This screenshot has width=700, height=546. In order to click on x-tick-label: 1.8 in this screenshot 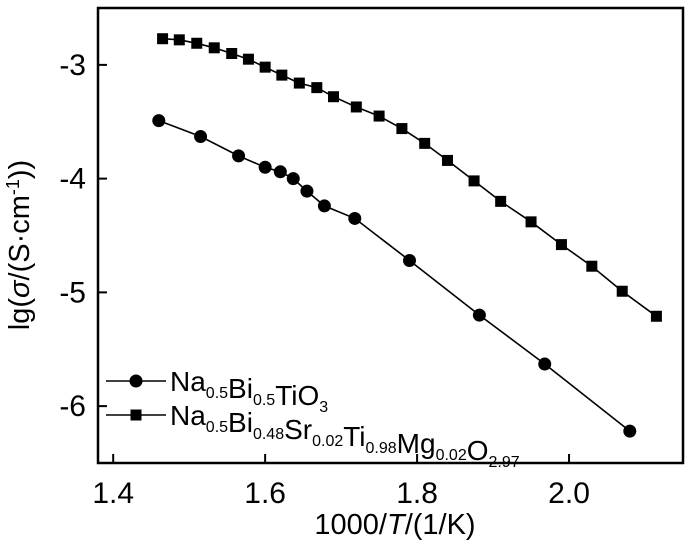, I will do `click(417, 493)`.